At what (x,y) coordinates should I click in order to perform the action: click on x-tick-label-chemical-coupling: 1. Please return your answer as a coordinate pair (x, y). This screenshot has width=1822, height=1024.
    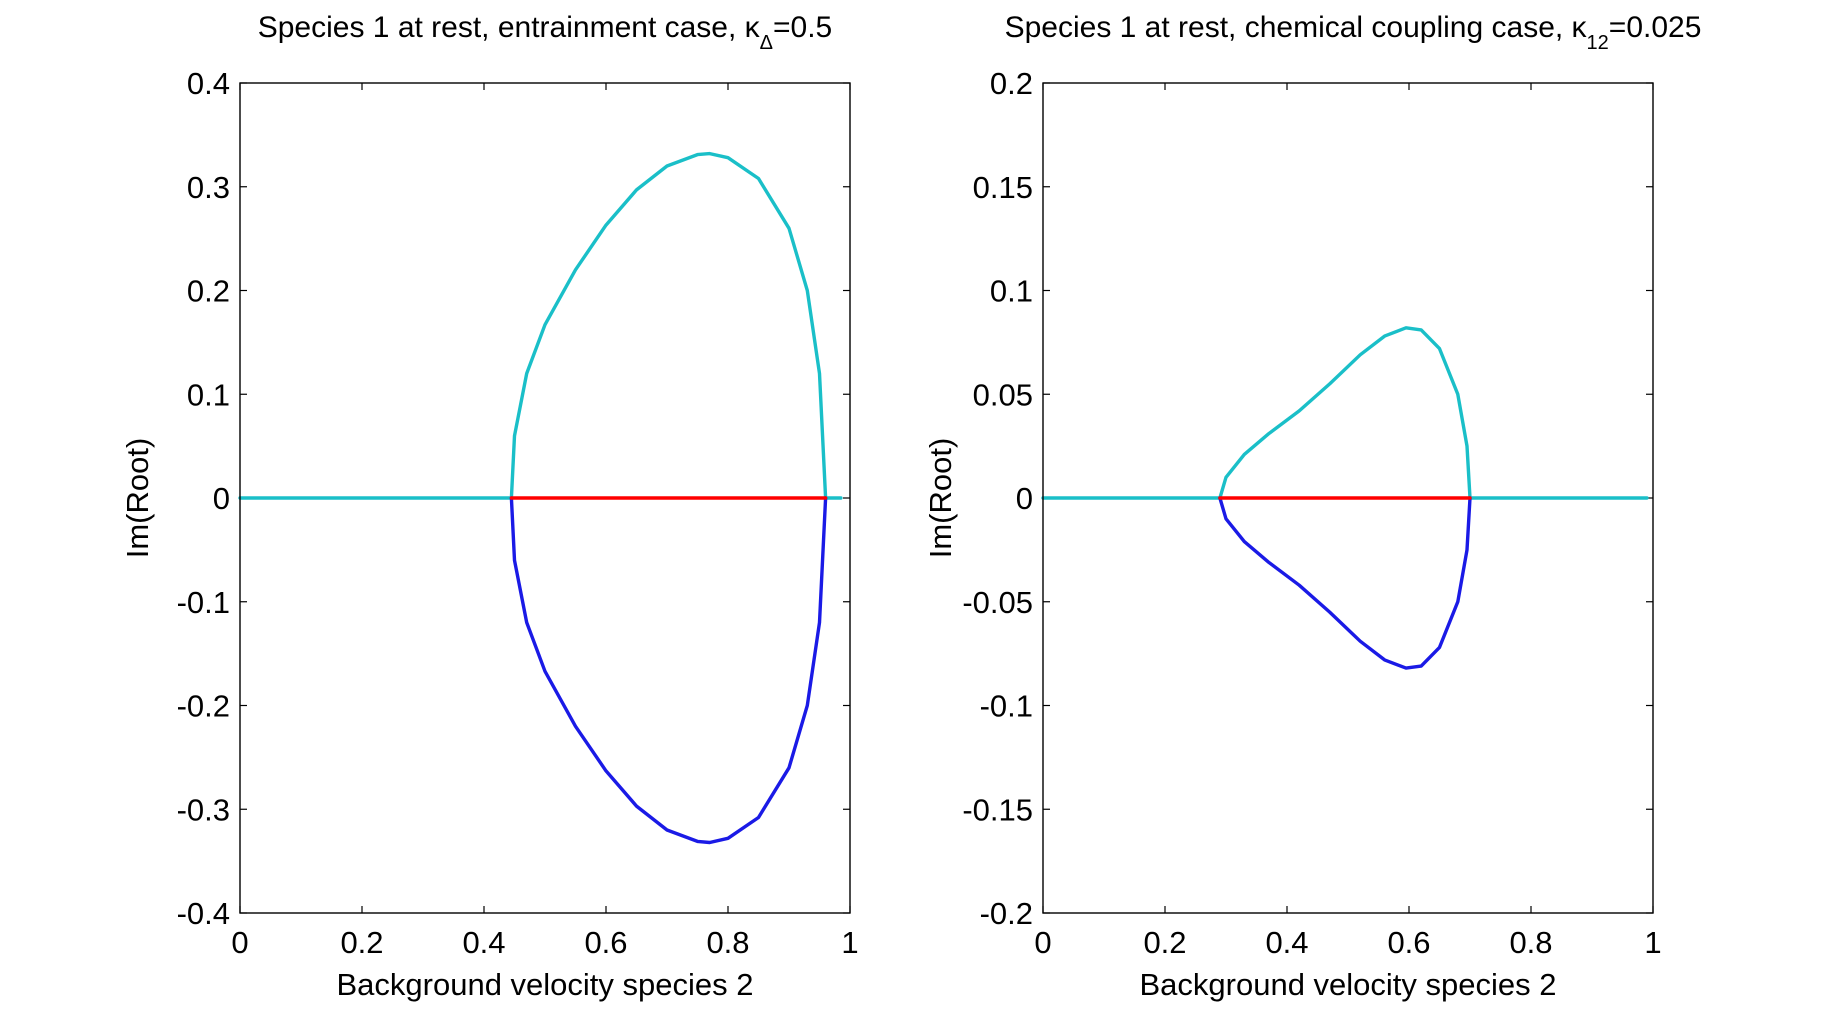
    Looking at the image, I should click on (1652, 942).